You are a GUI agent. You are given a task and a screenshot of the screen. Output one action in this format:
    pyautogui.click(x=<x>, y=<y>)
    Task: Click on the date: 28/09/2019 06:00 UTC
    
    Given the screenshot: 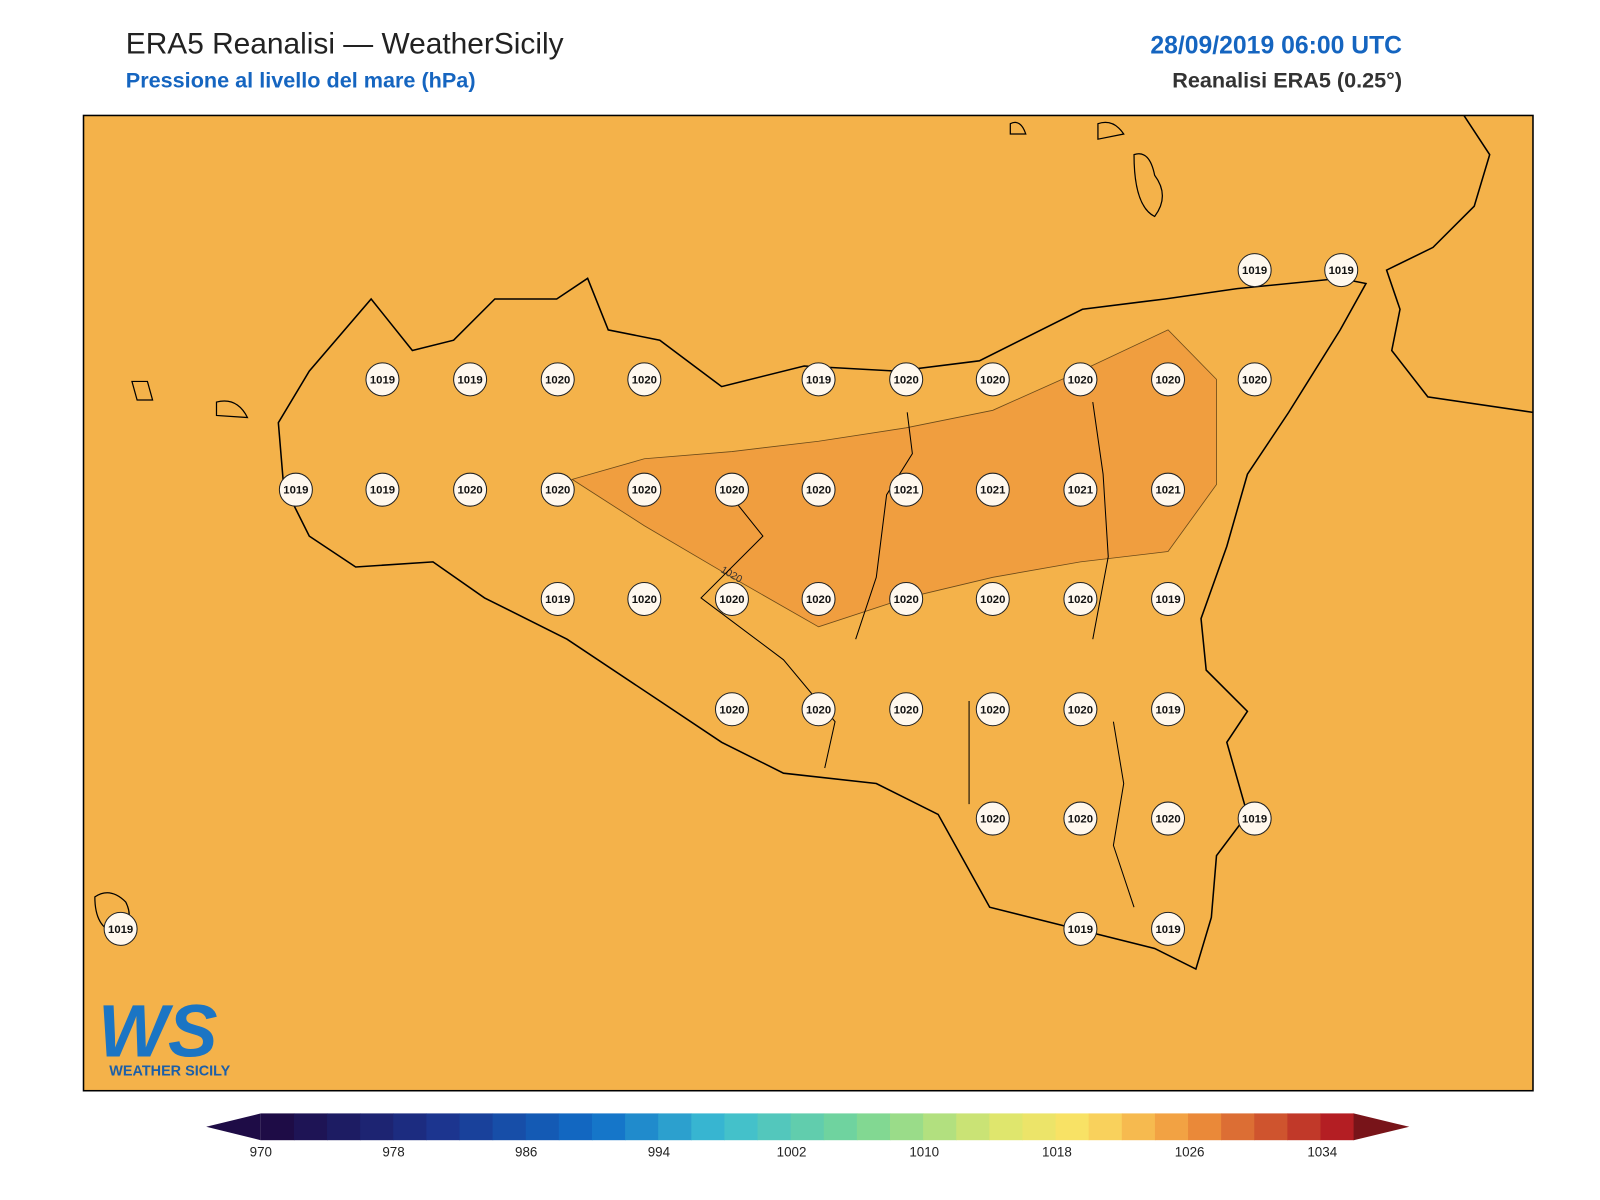 What is the action you would take?
    pyautogui.click(x=1276, y=46)
    